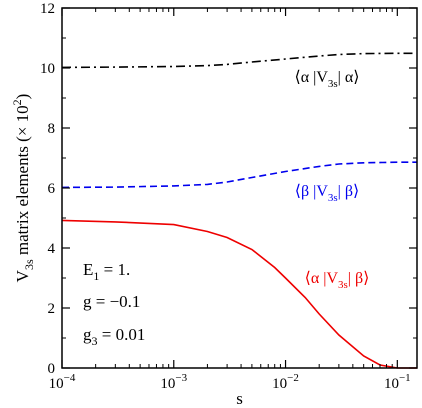  Describe the element at coordinates (327, 79) in the screenshot. I see `series-label-aa: ⟨α |V3s| α⟩` at that location.